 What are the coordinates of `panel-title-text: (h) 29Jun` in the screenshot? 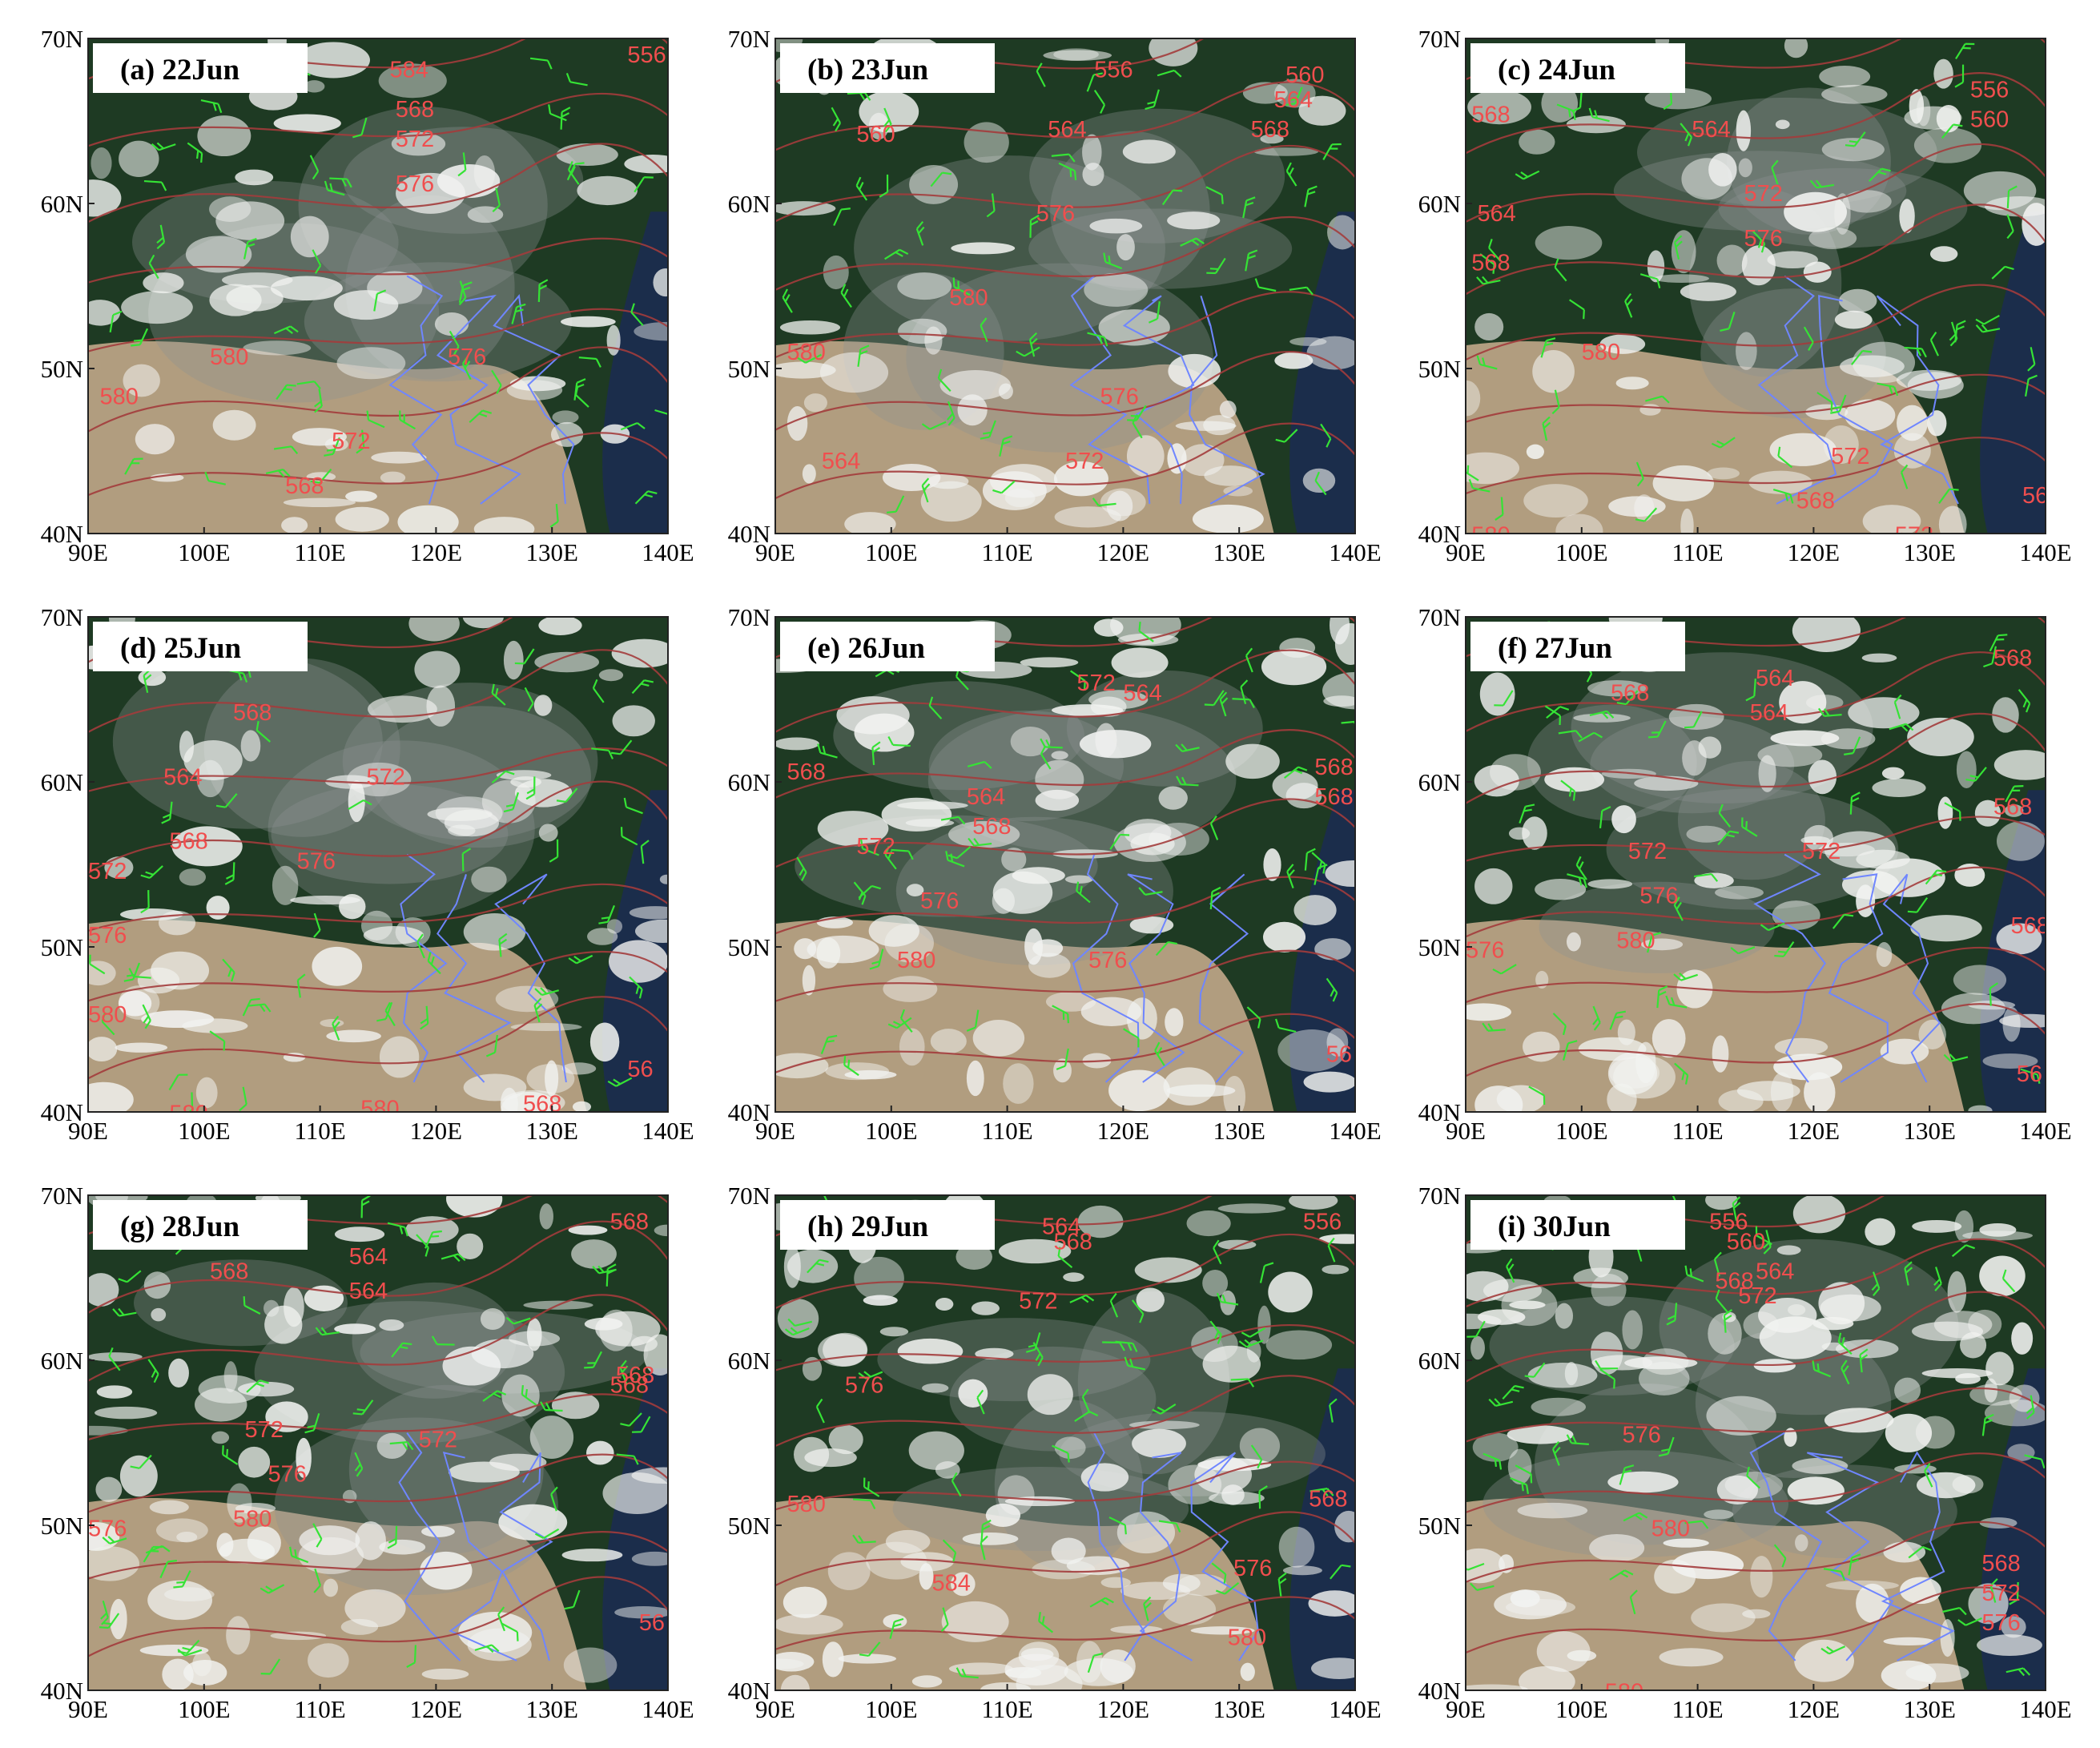 It's located at (868, 1226).